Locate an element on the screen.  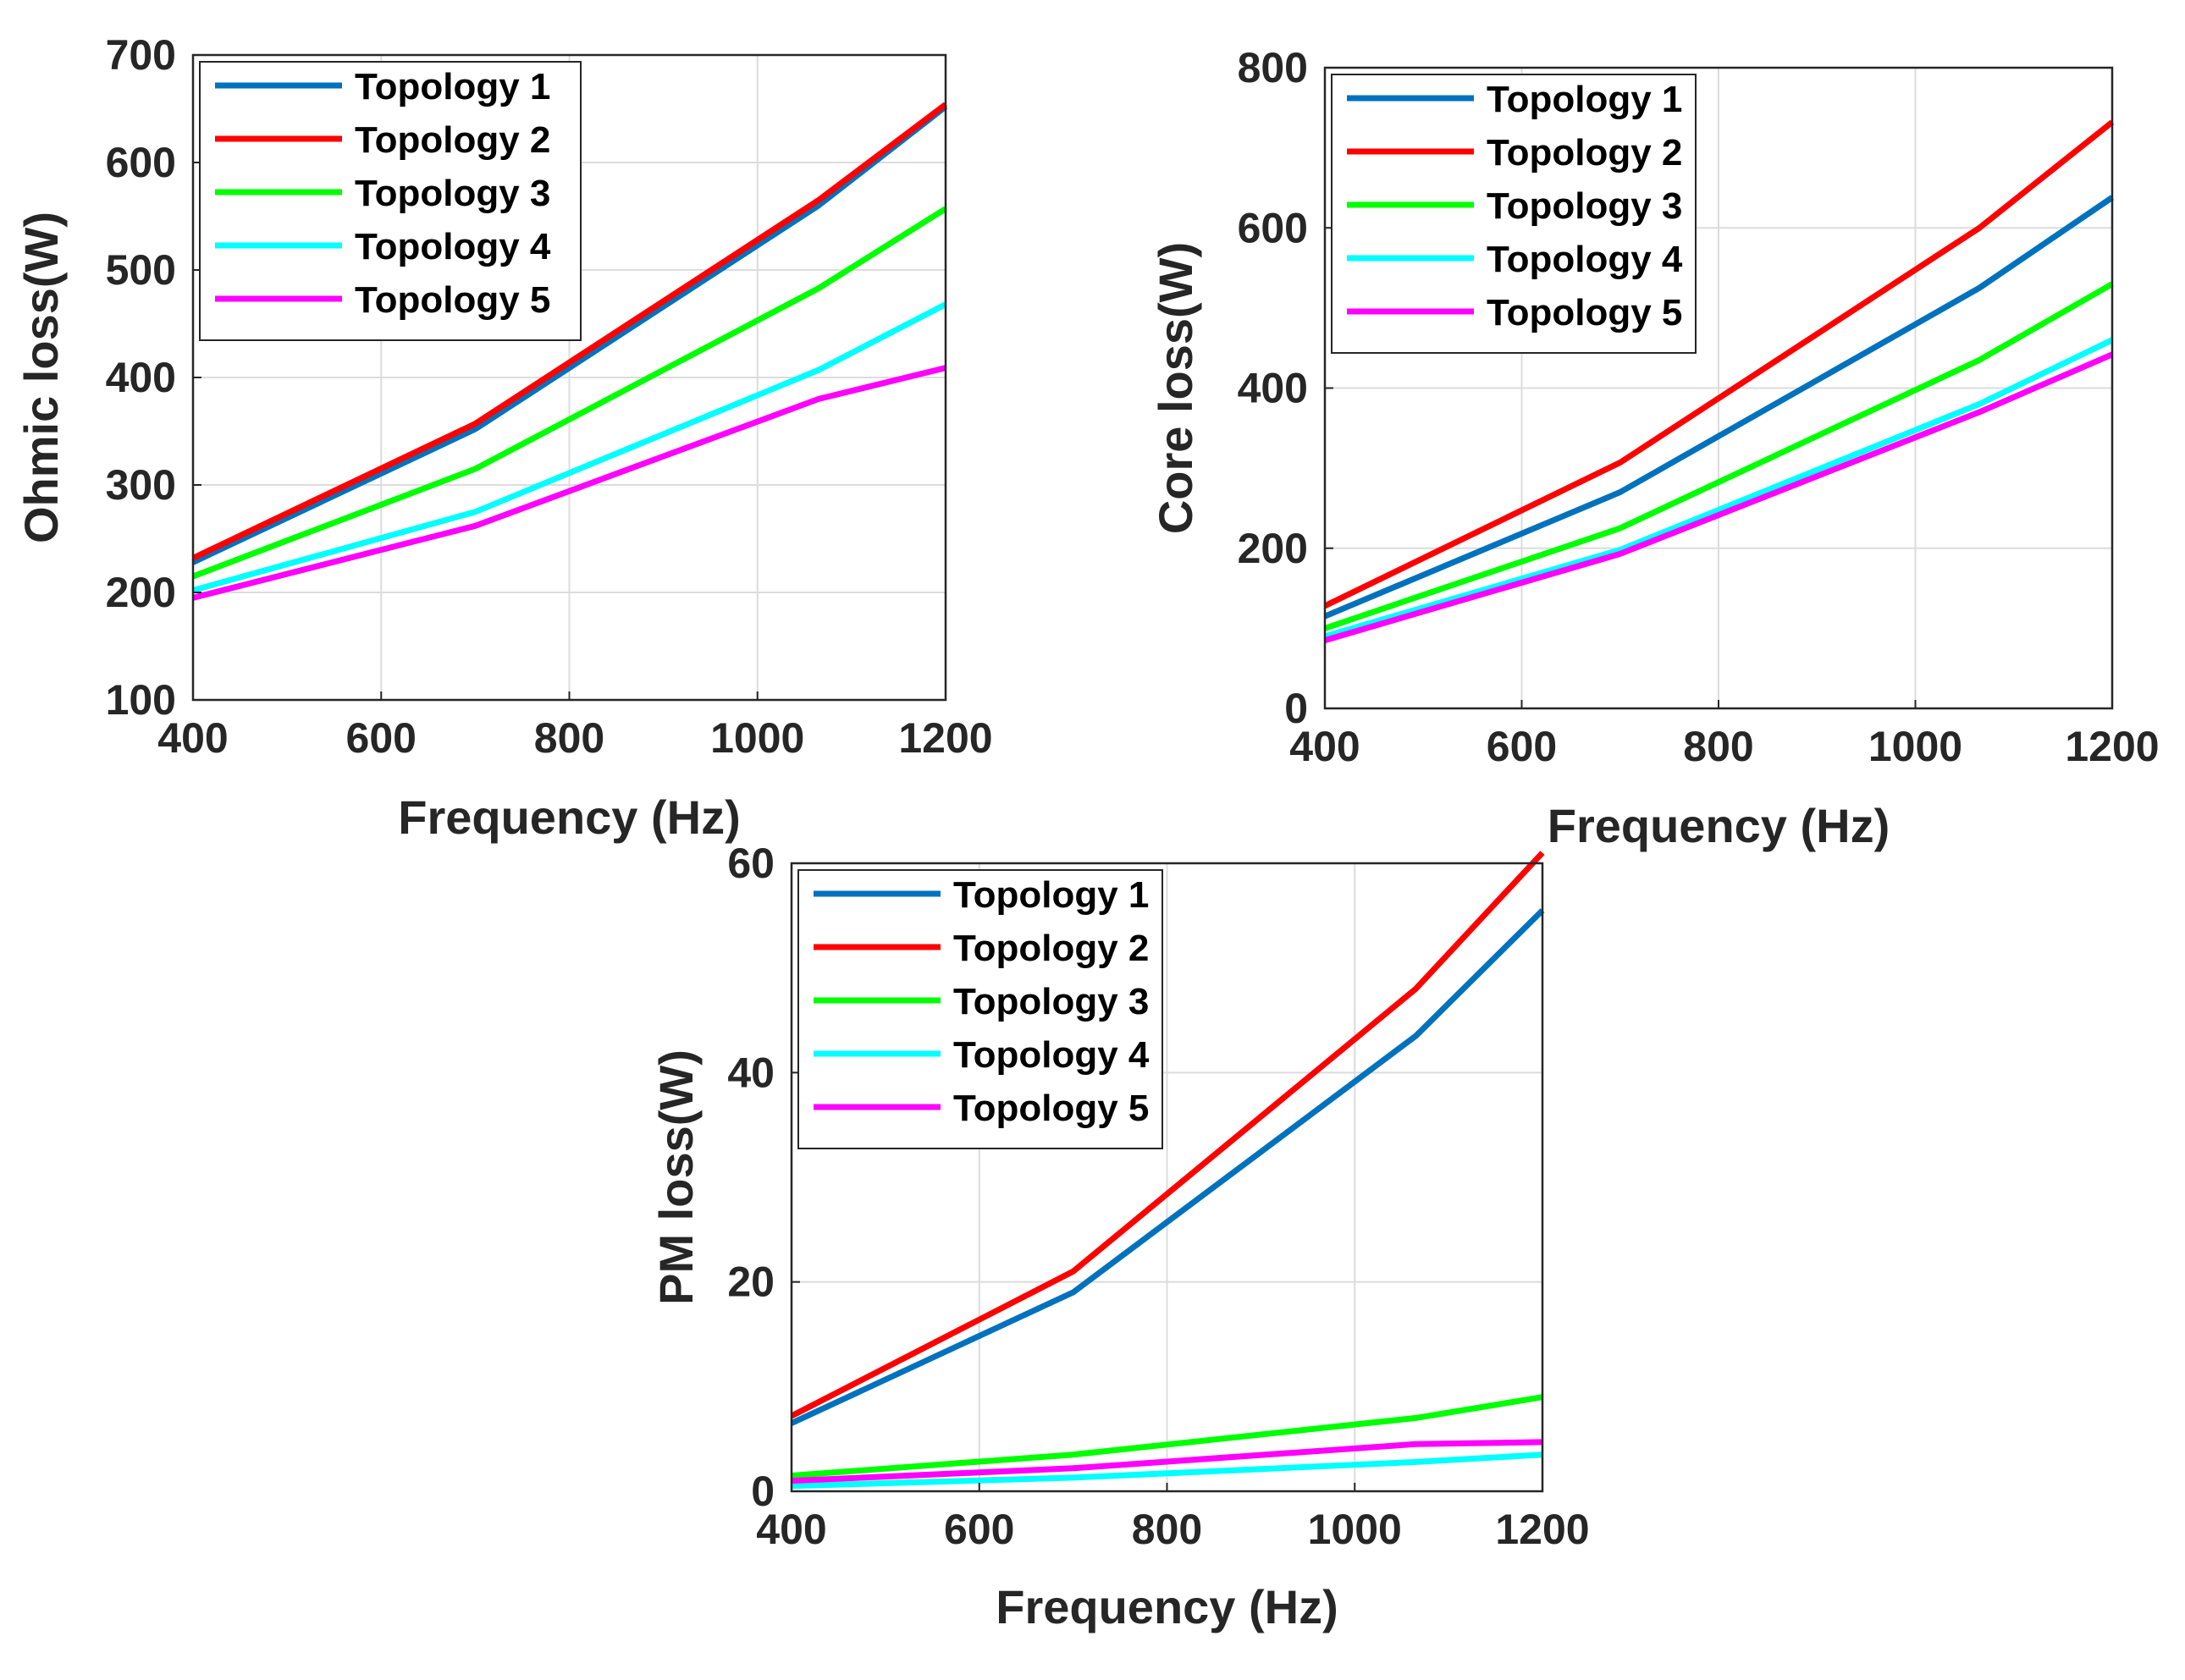
y-tick-label: 40 is located at coordinates (751, 1072).